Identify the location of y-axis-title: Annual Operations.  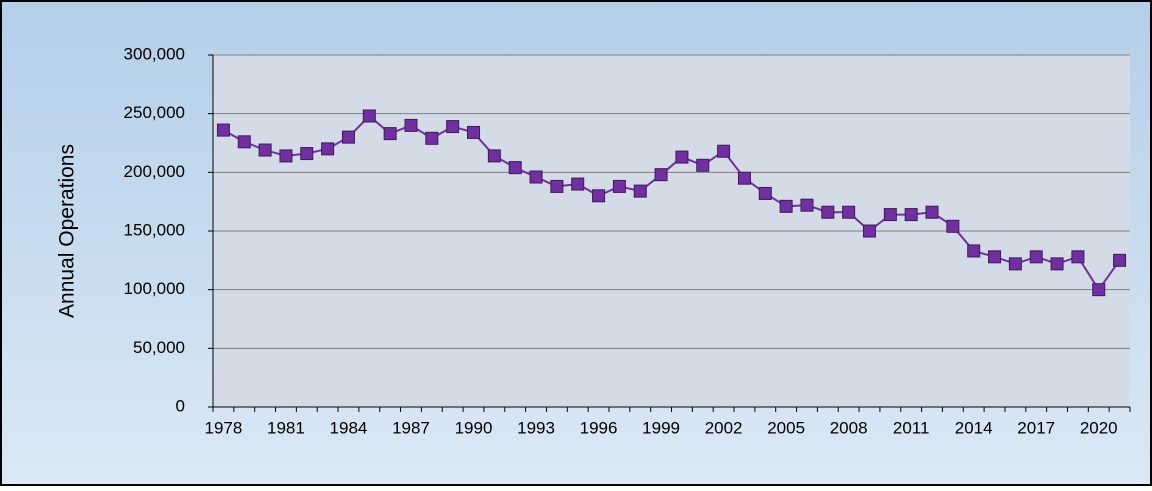
(67, 231).